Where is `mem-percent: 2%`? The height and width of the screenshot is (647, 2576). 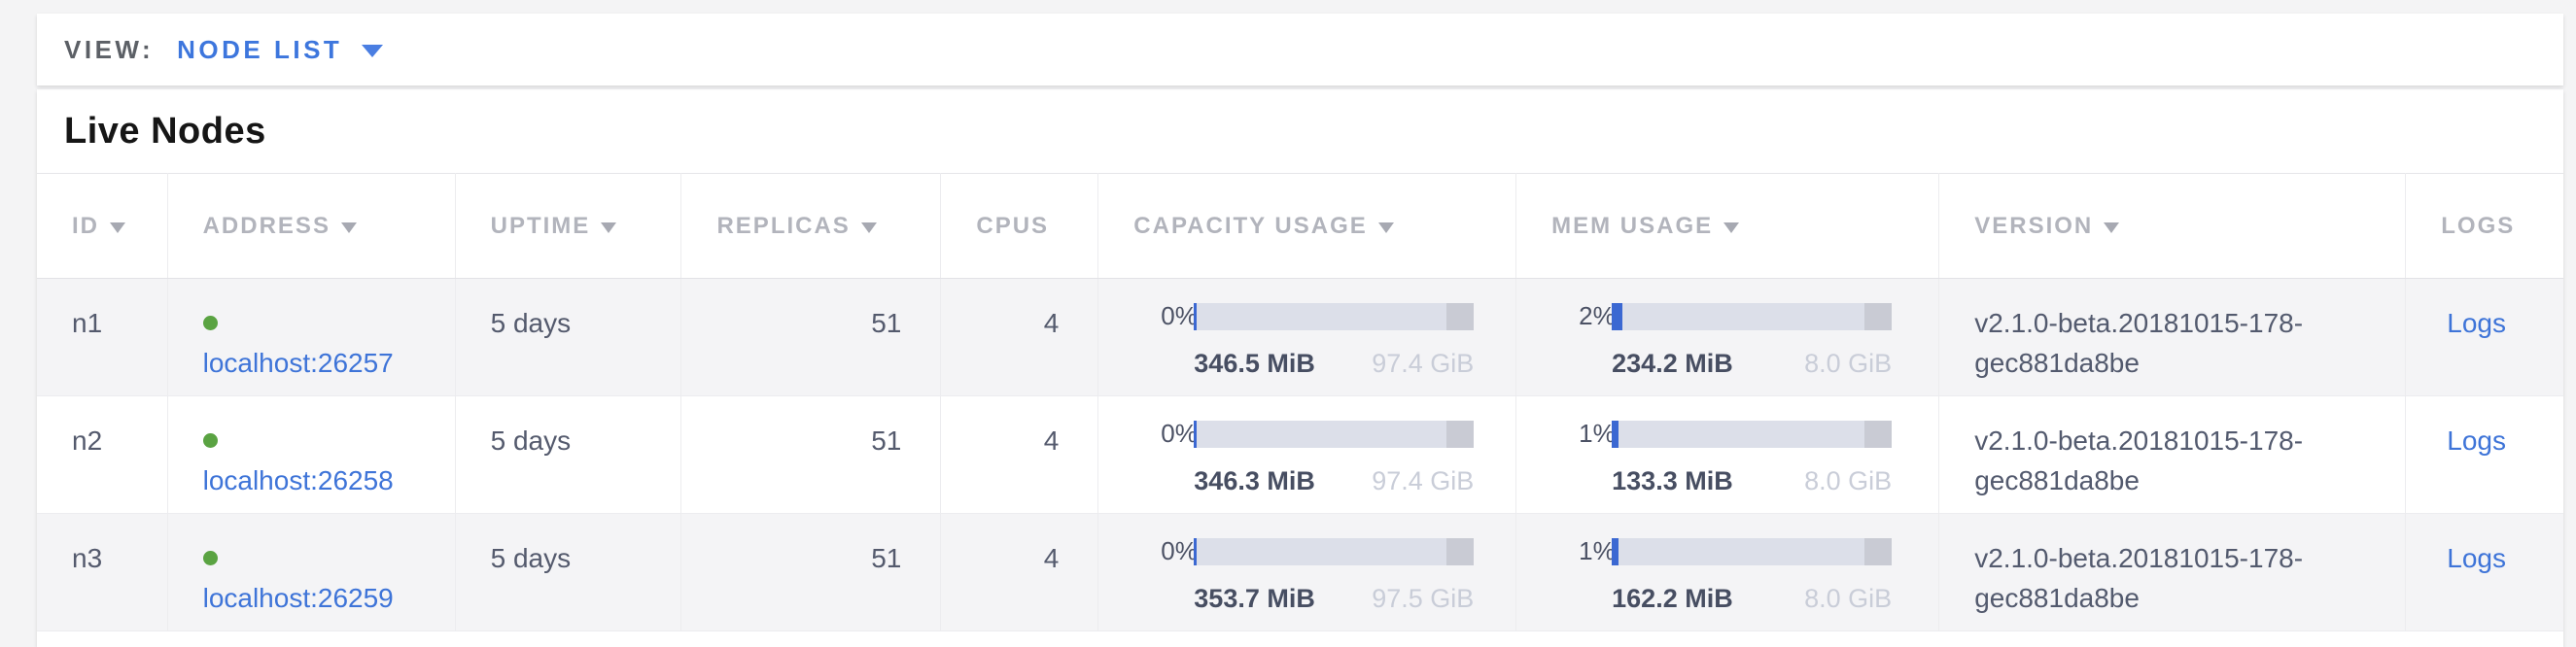
mem-percent: 2% is located at coordinates (1597, 316).